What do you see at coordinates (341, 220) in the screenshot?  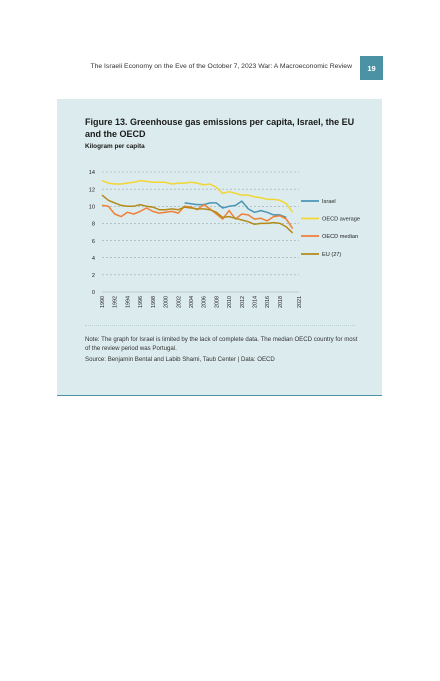 I see `legend-label: OECD average` at bounding box center [341, 220].